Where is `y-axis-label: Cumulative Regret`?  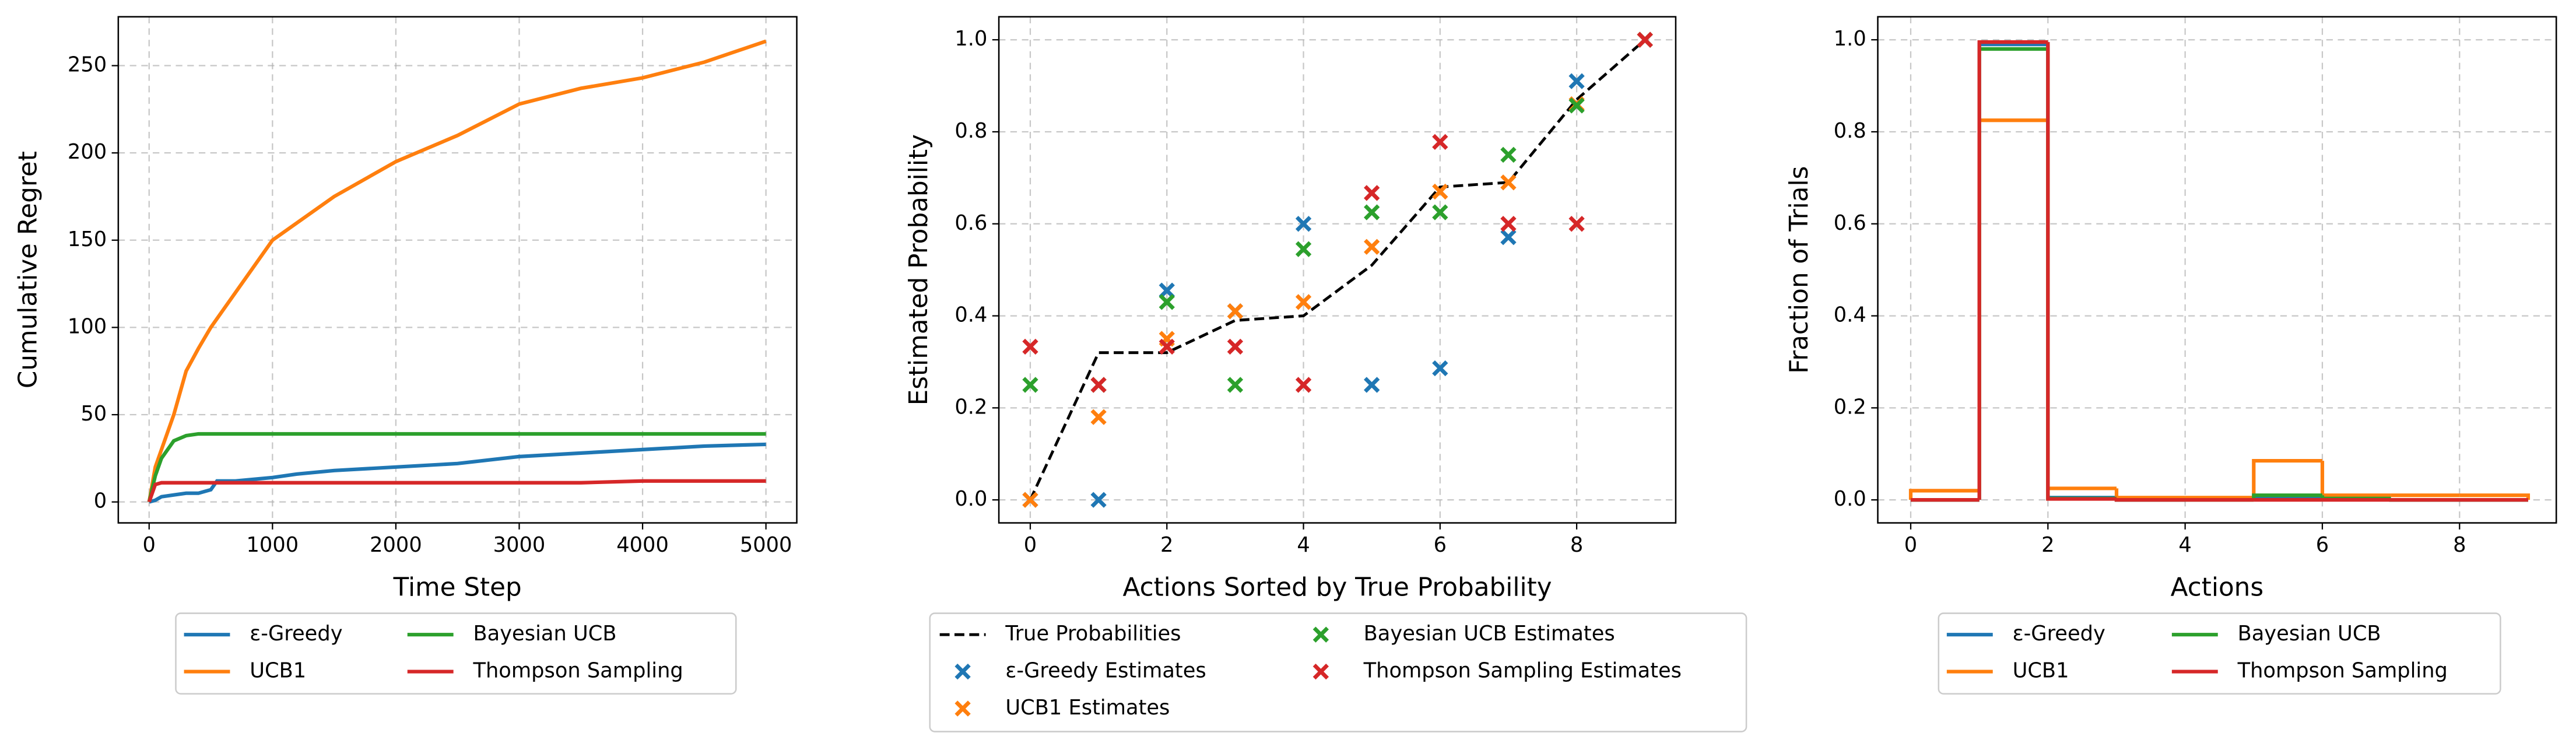
y-axis-label: Cumulative Regret is located at coordinates (28, 269).